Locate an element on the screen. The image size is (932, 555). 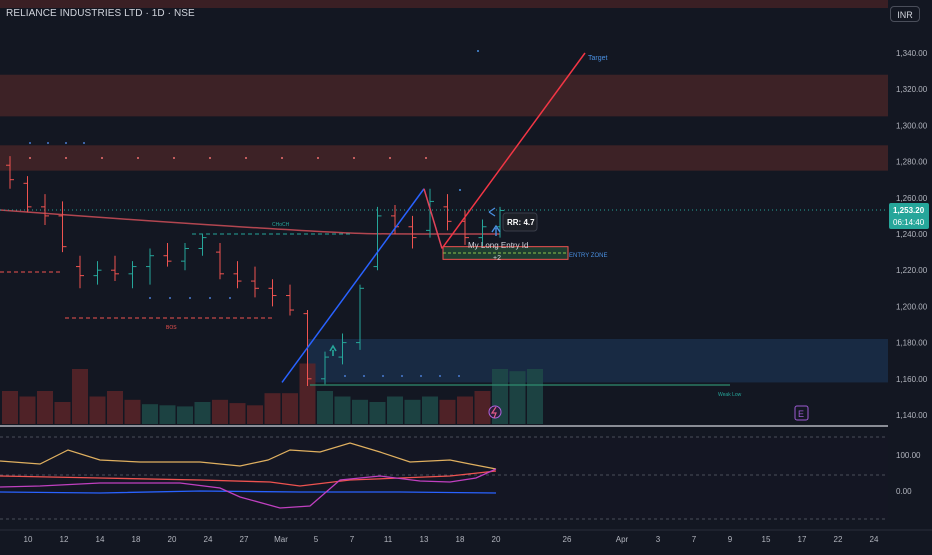
pullback-line is located at coordinates (433, 218).